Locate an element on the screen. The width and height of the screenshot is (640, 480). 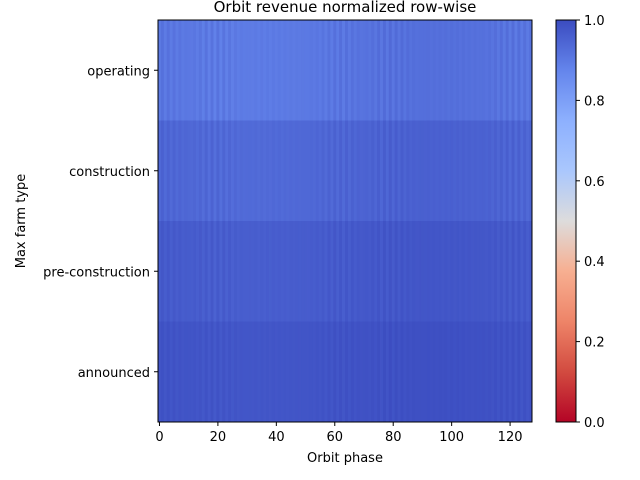
y-axis-label: Max farm type is located at coordinates (21, 221).